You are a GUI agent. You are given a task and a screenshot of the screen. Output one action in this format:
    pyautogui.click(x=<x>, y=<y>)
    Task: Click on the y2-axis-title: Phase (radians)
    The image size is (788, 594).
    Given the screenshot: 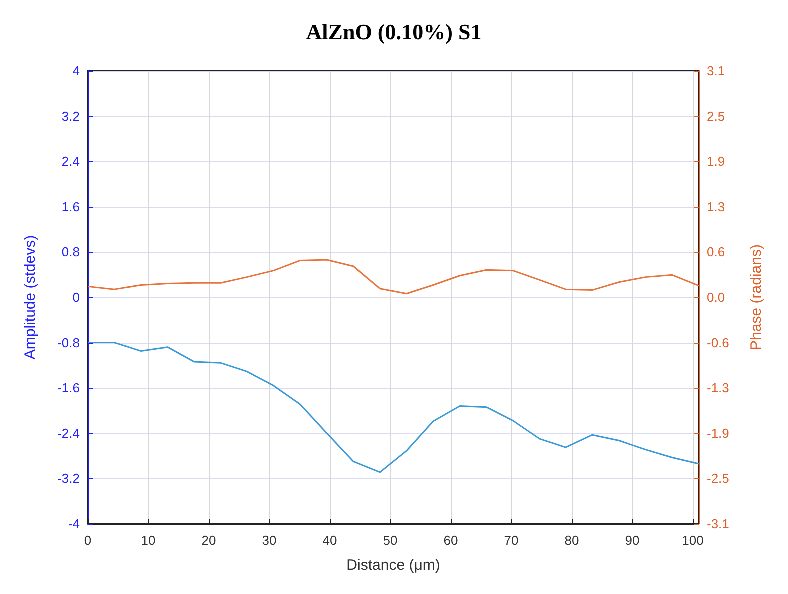 What is the action you would take?
    pyautogui.click(x=756, y=297)
    